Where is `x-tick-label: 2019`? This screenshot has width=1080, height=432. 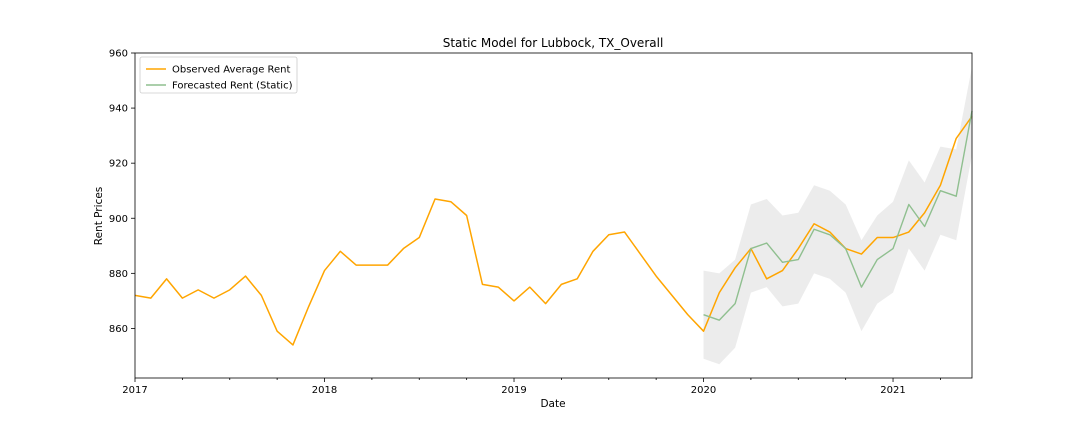
x-tick-label: 2019 is located at coordinates (513, 390).